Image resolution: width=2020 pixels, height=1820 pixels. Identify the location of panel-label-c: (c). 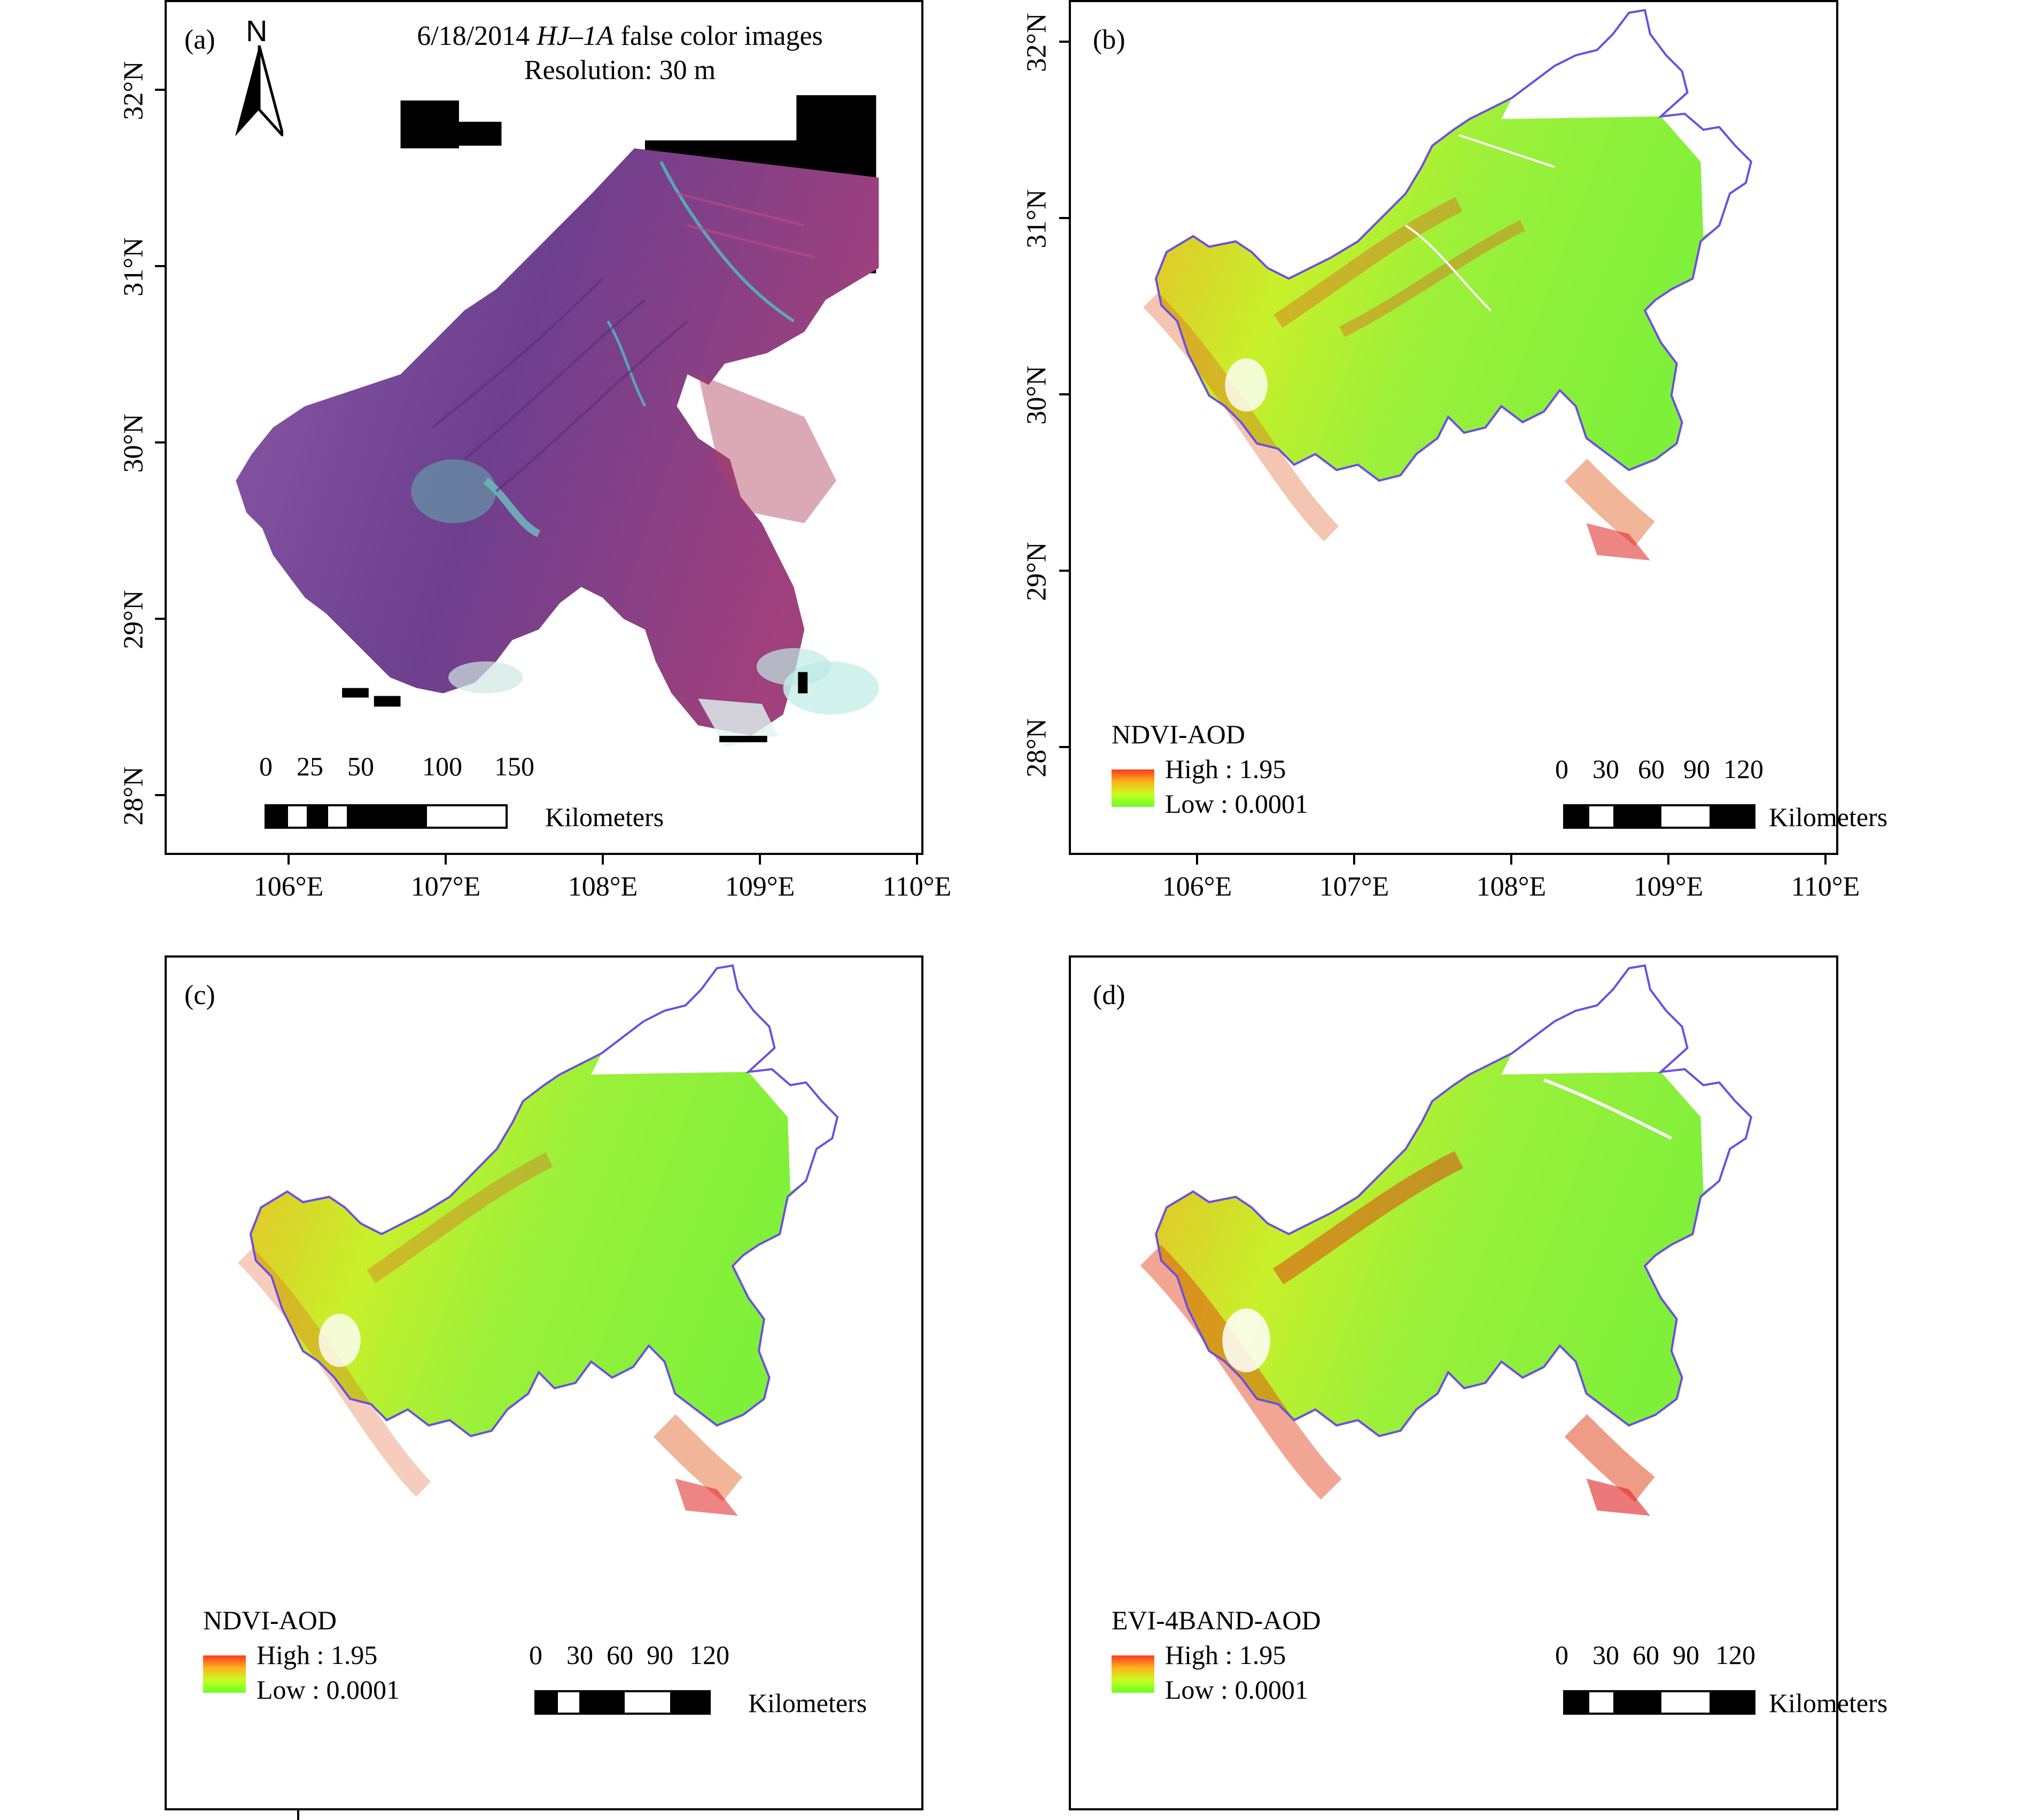
(200, 995).